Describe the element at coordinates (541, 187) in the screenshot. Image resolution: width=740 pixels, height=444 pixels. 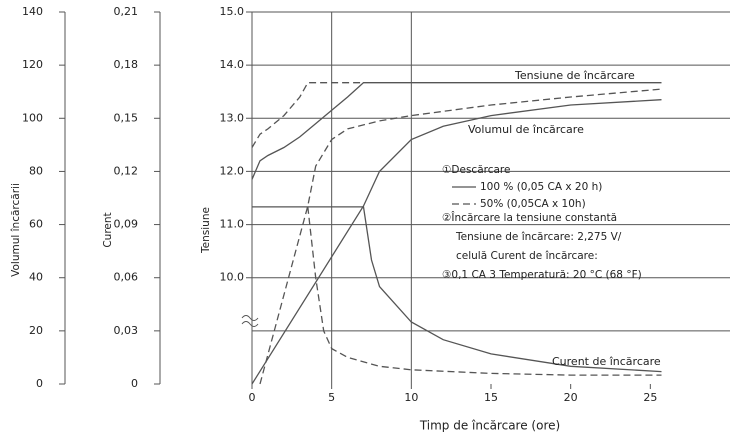
I see `legend-label: 100 % (0,05 CA x 20 h)` at that location.